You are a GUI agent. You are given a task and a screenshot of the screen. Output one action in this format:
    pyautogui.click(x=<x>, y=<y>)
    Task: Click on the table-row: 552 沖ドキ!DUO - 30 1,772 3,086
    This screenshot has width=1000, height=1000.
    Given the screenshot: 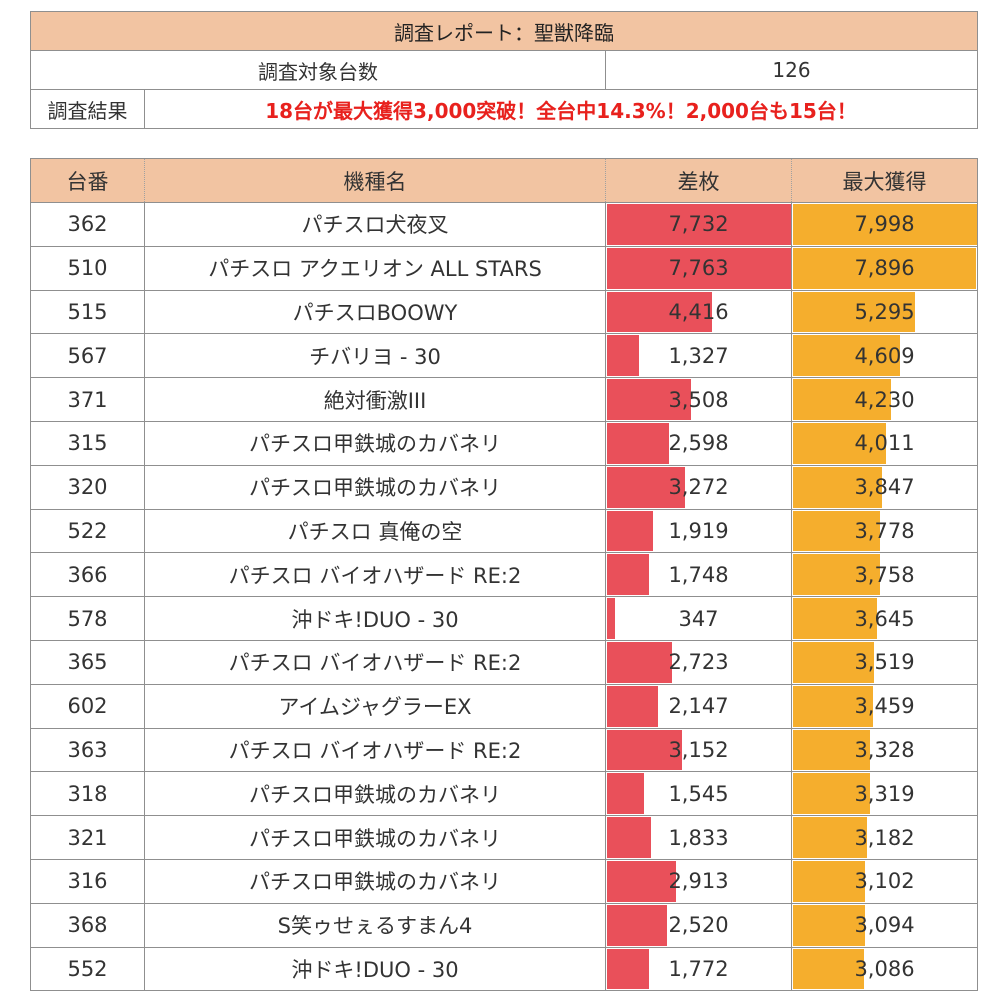 What is the action you would take?
    pyautogui.click(x=504, y=969)
    